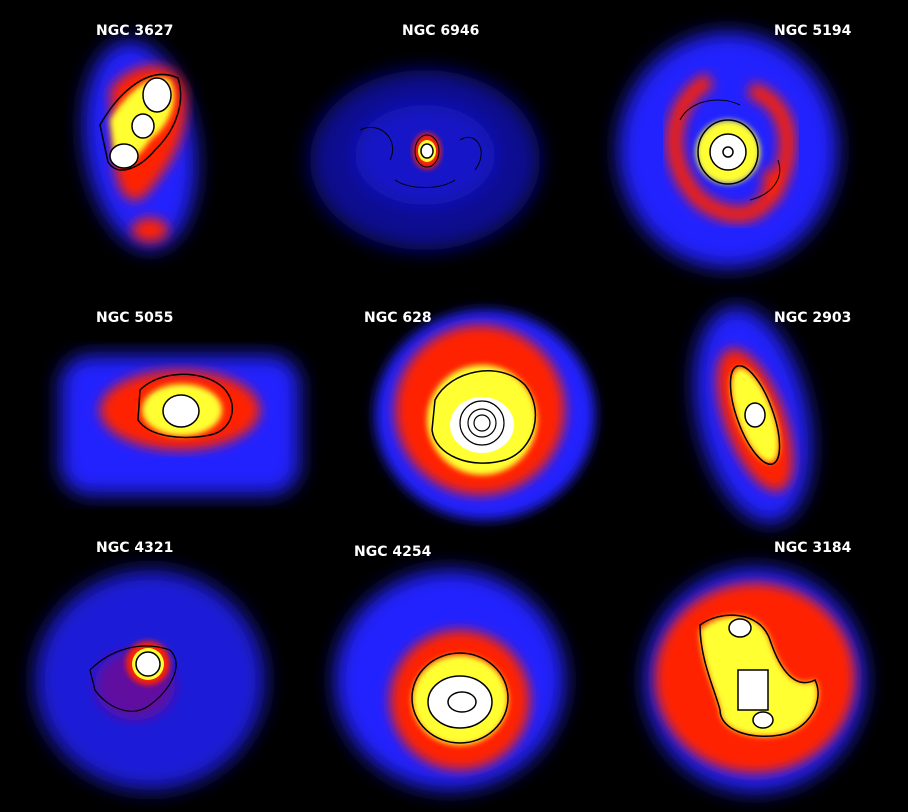 This screenshot has height=812, width=908. I want to click on galaxy-label: NGC 3627, so click(135, 31).